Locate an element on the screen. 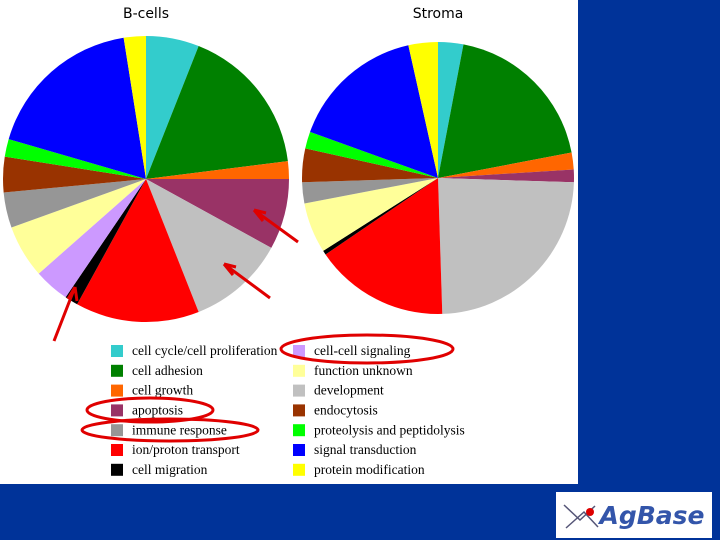 This screenshot has width=720, height=540. pie-title: Stroma is located at coordinates (438, 14).